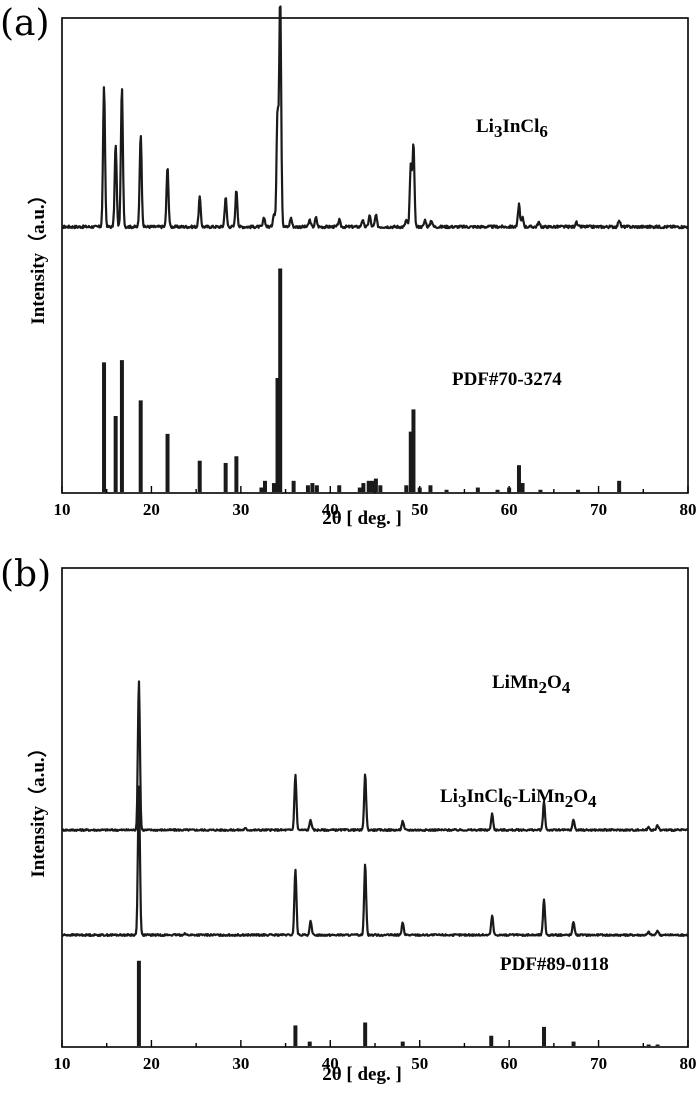  I want to click on x-axis-label-a: 2θ [ deg. ], so click(362, 518).